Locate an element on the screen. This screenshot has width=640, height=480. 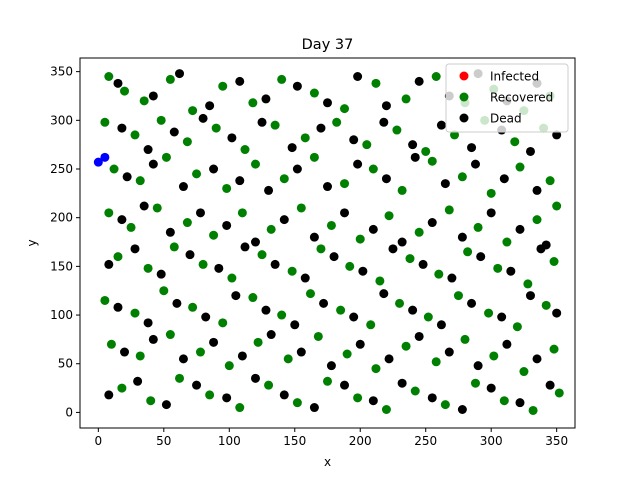
x-tick-label: 300 is located at coordinates (491, 441).